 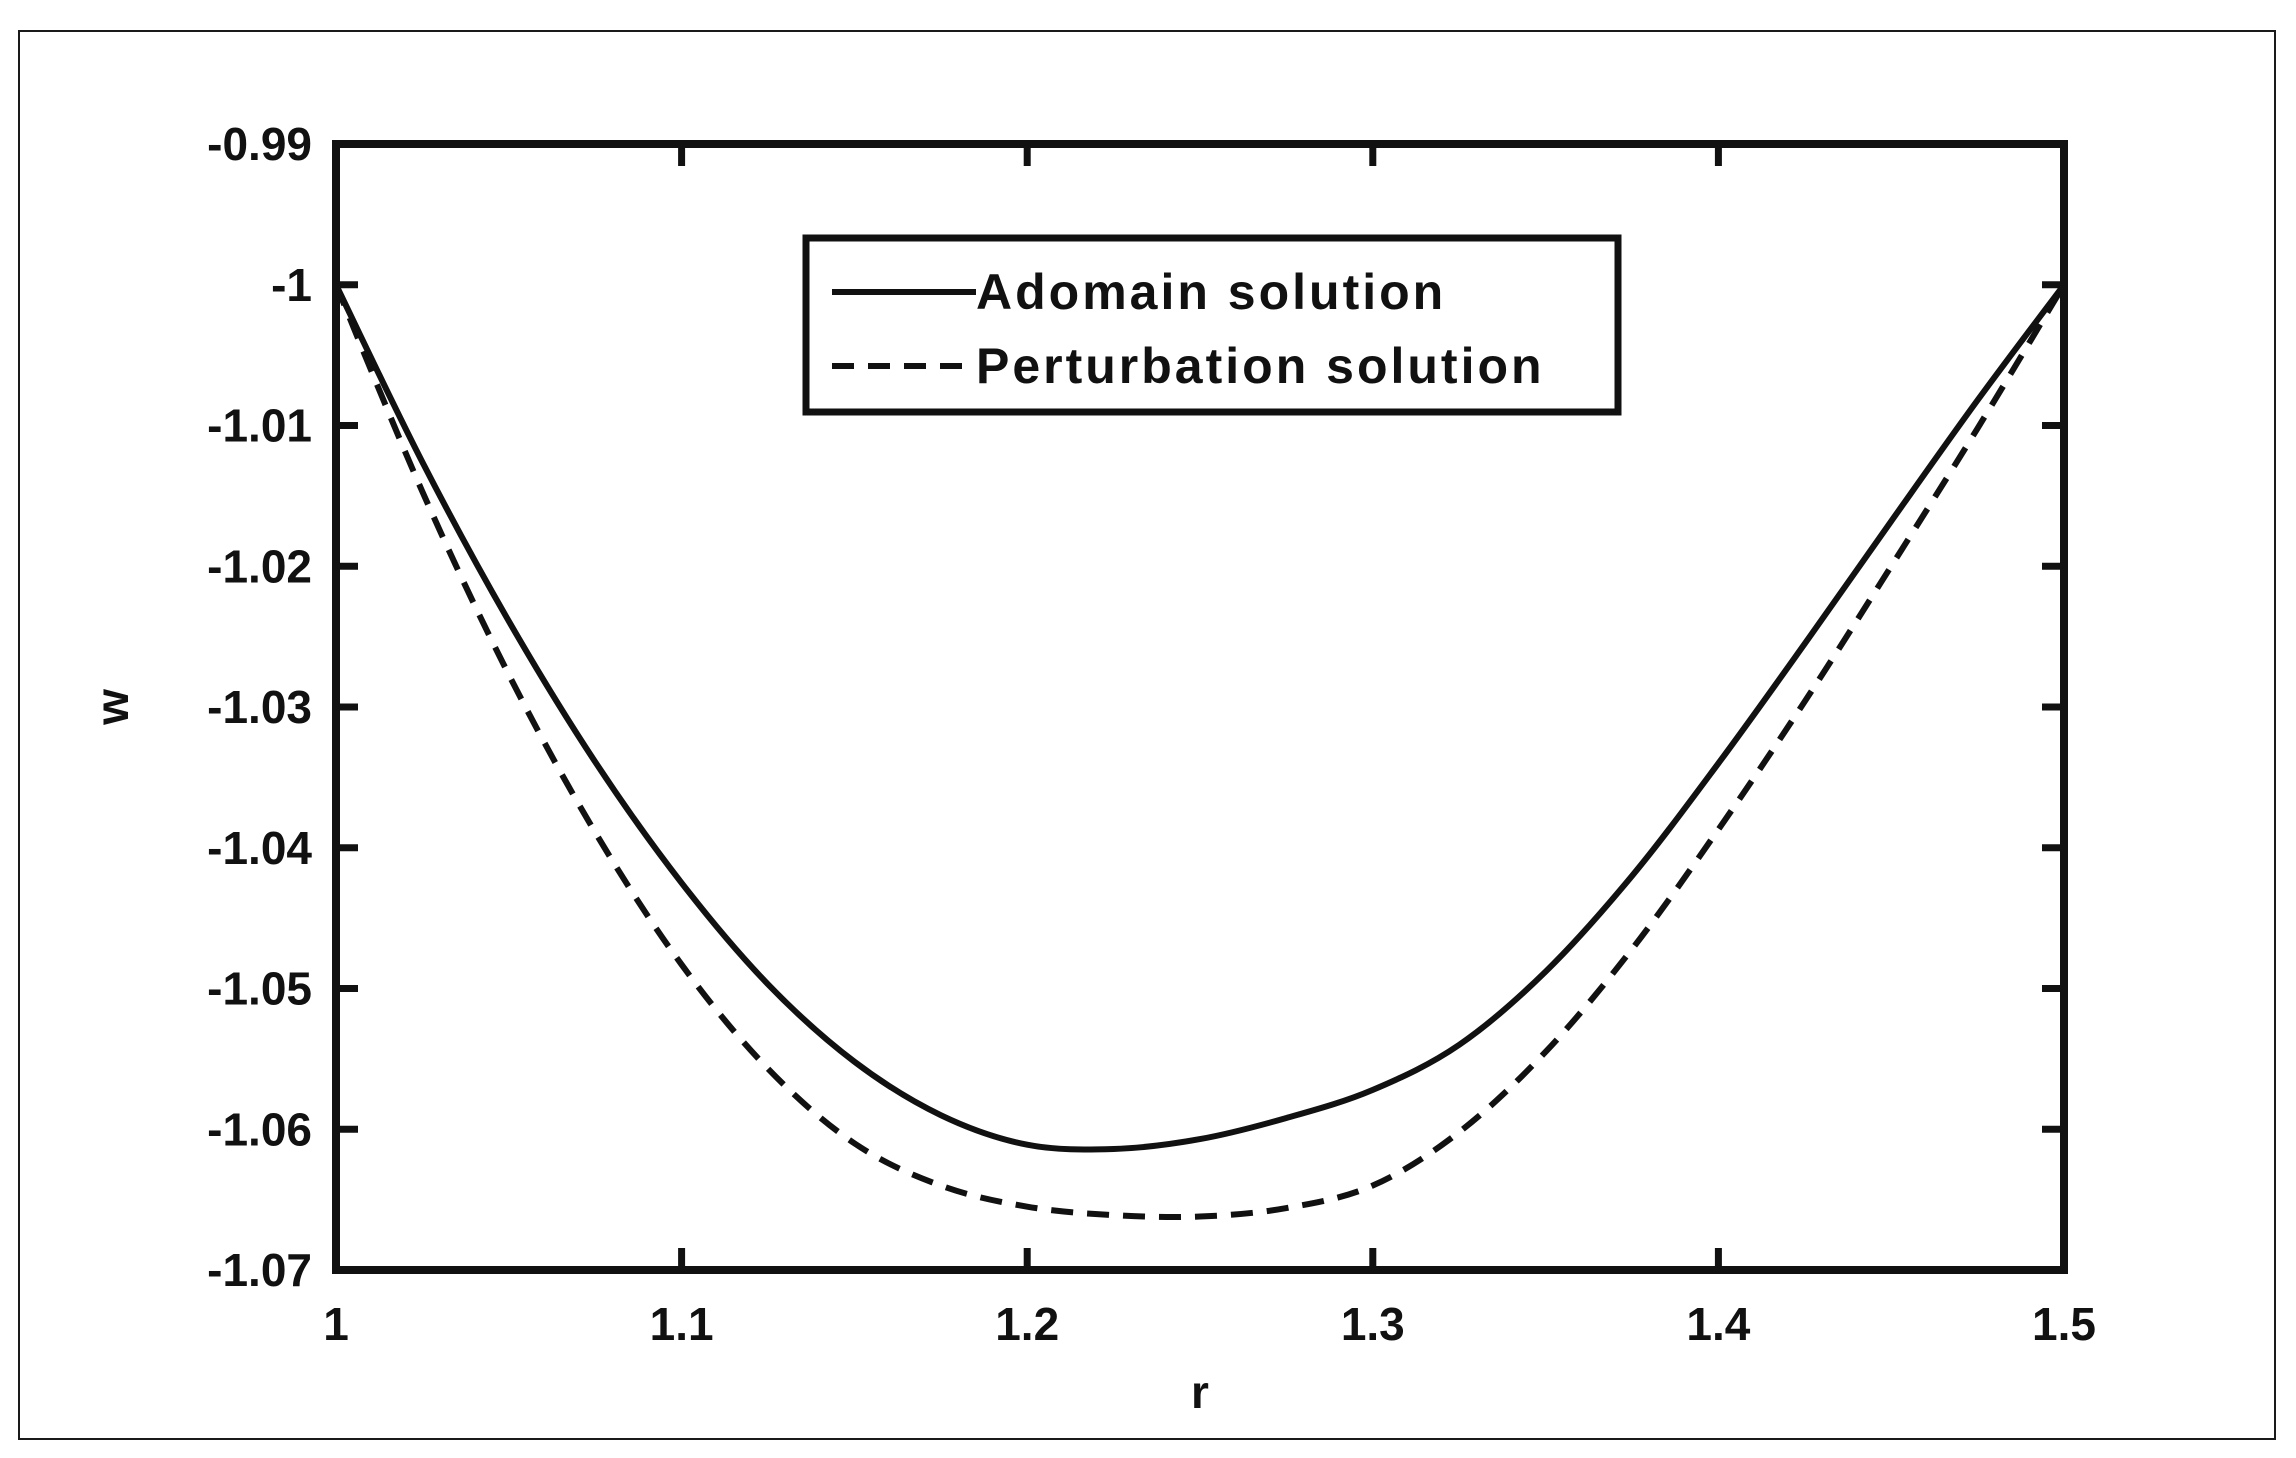 I want to click on y-tick-label: -0.99, so click(x=259, y=144).